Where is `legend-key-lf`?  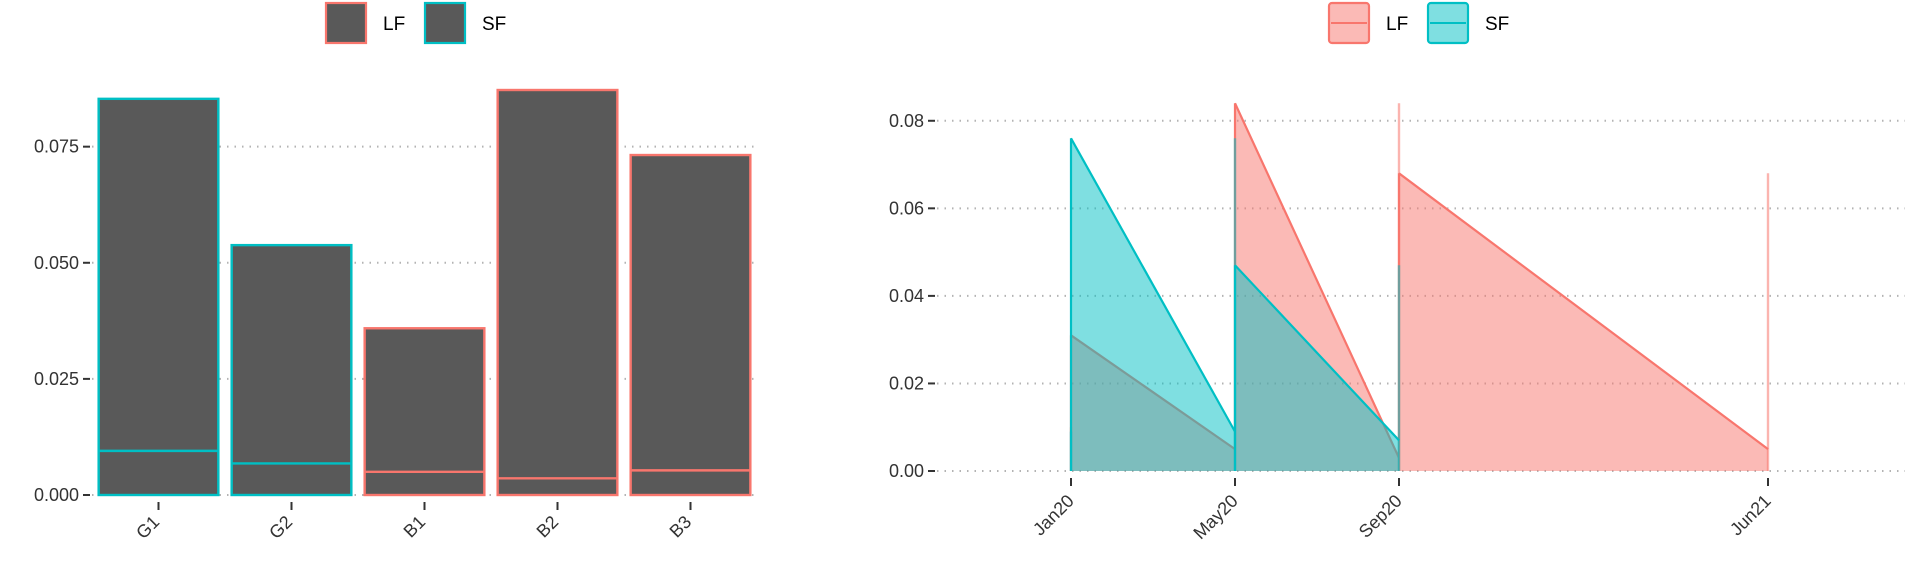
legend-key-lf is located at coordinates (346, 23).